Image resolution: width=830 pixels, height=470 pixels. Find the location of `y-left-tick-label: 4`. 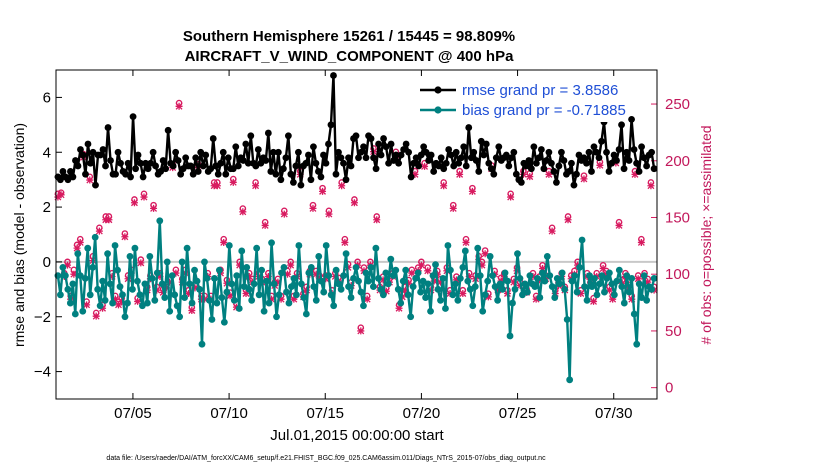

y-left-tick-label: 4 is located at coordinates (47, 152).